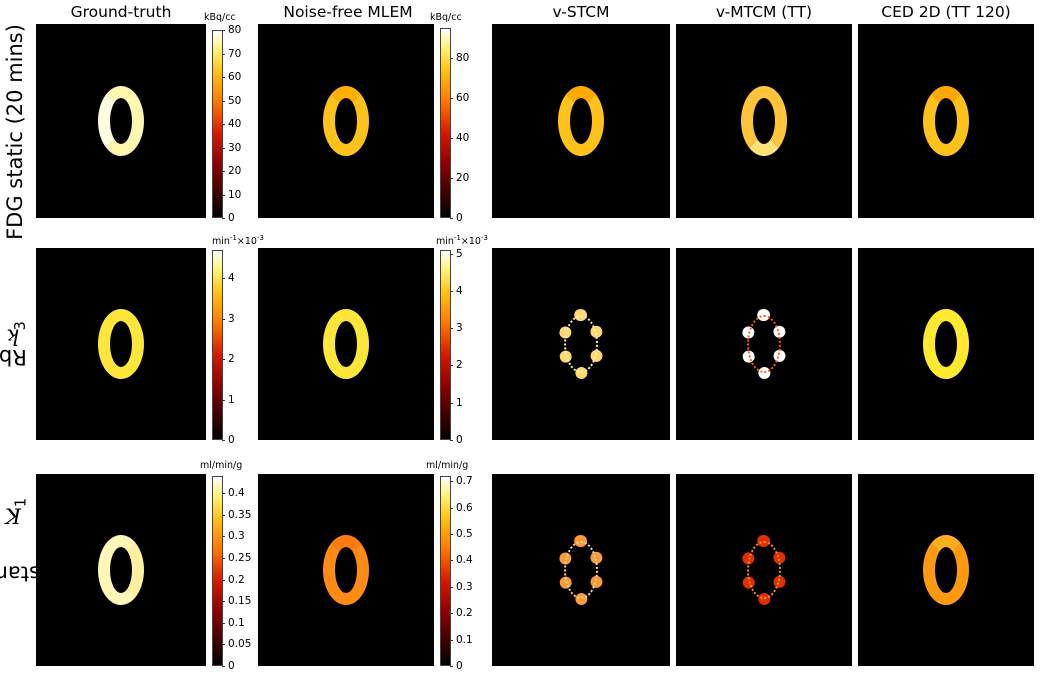  I want to click on image-rb-v-mtcm, so click(764, 344).